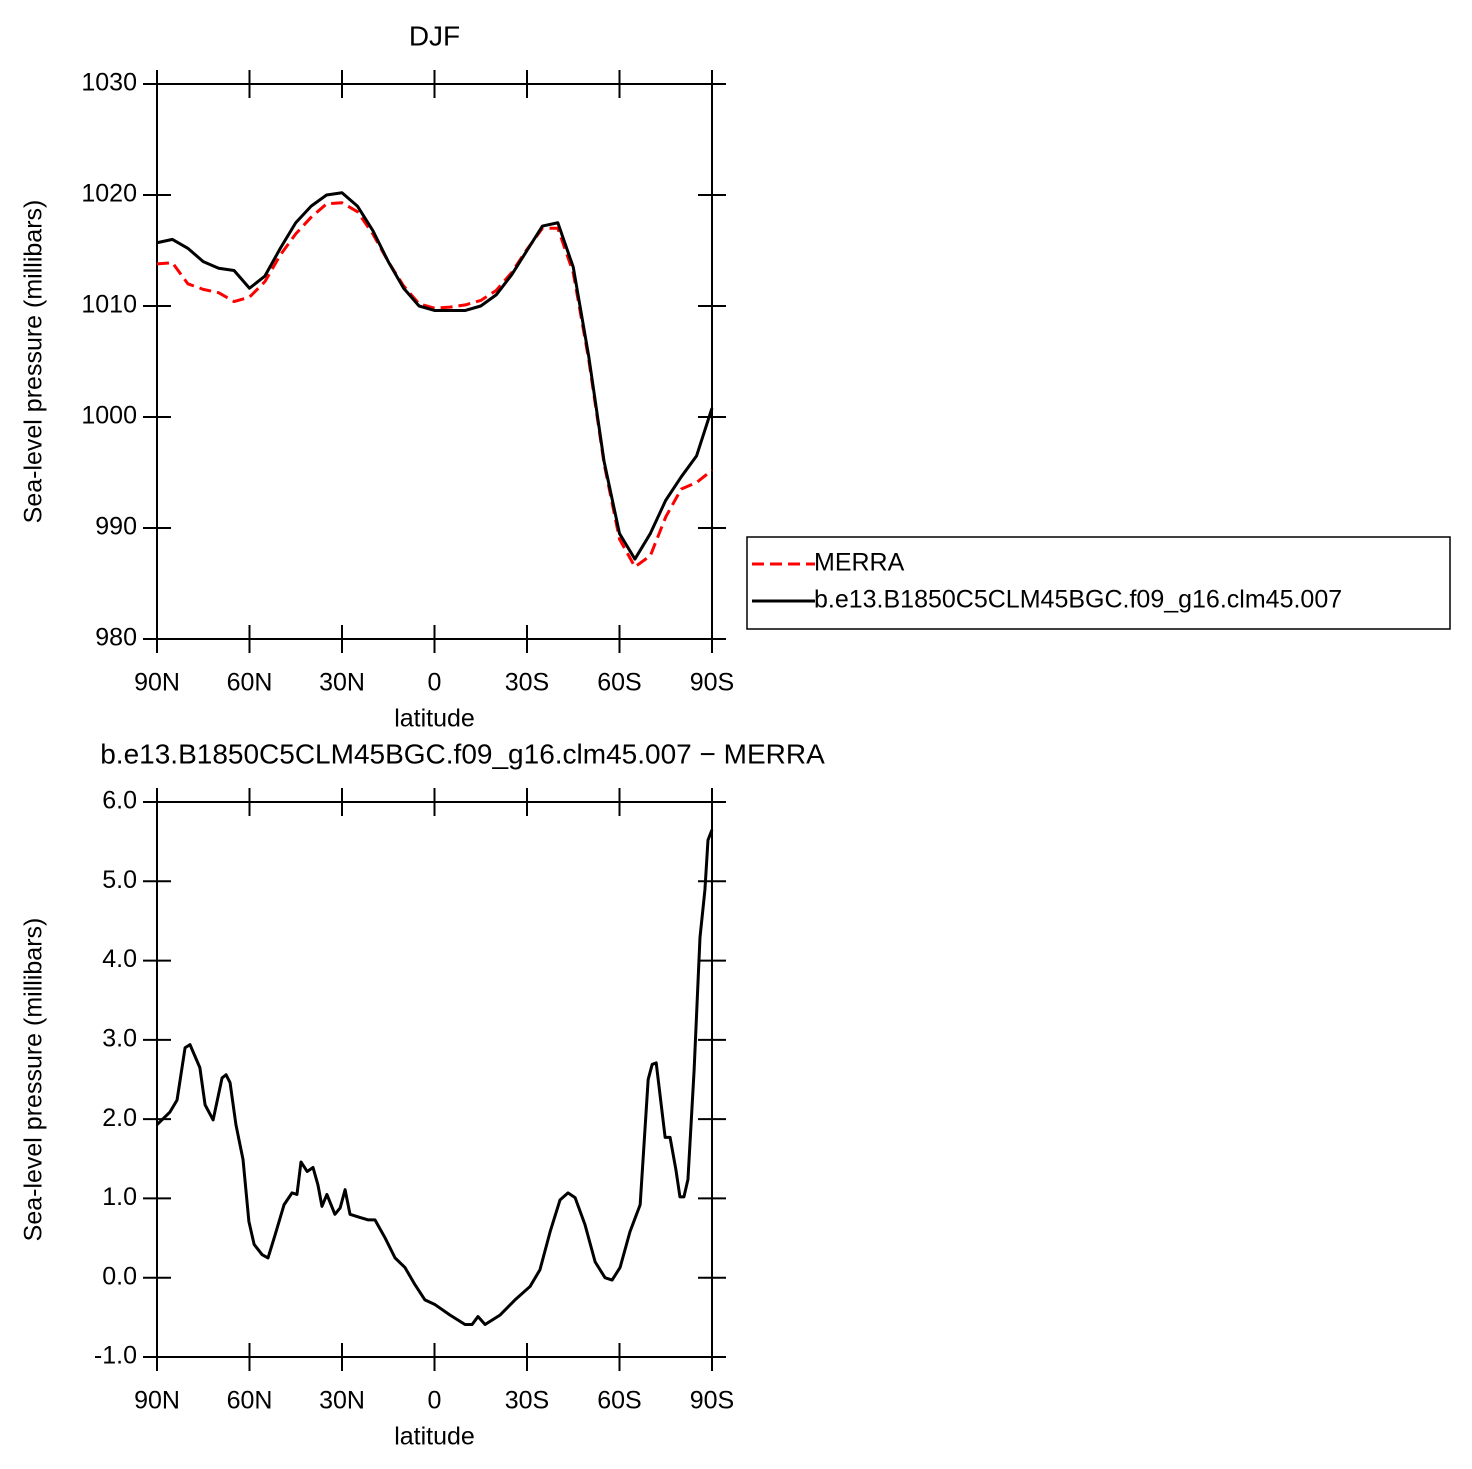 The image size is (1472, 1469). I want to click on y-tick-label: 3.0, so click(119, 1038).